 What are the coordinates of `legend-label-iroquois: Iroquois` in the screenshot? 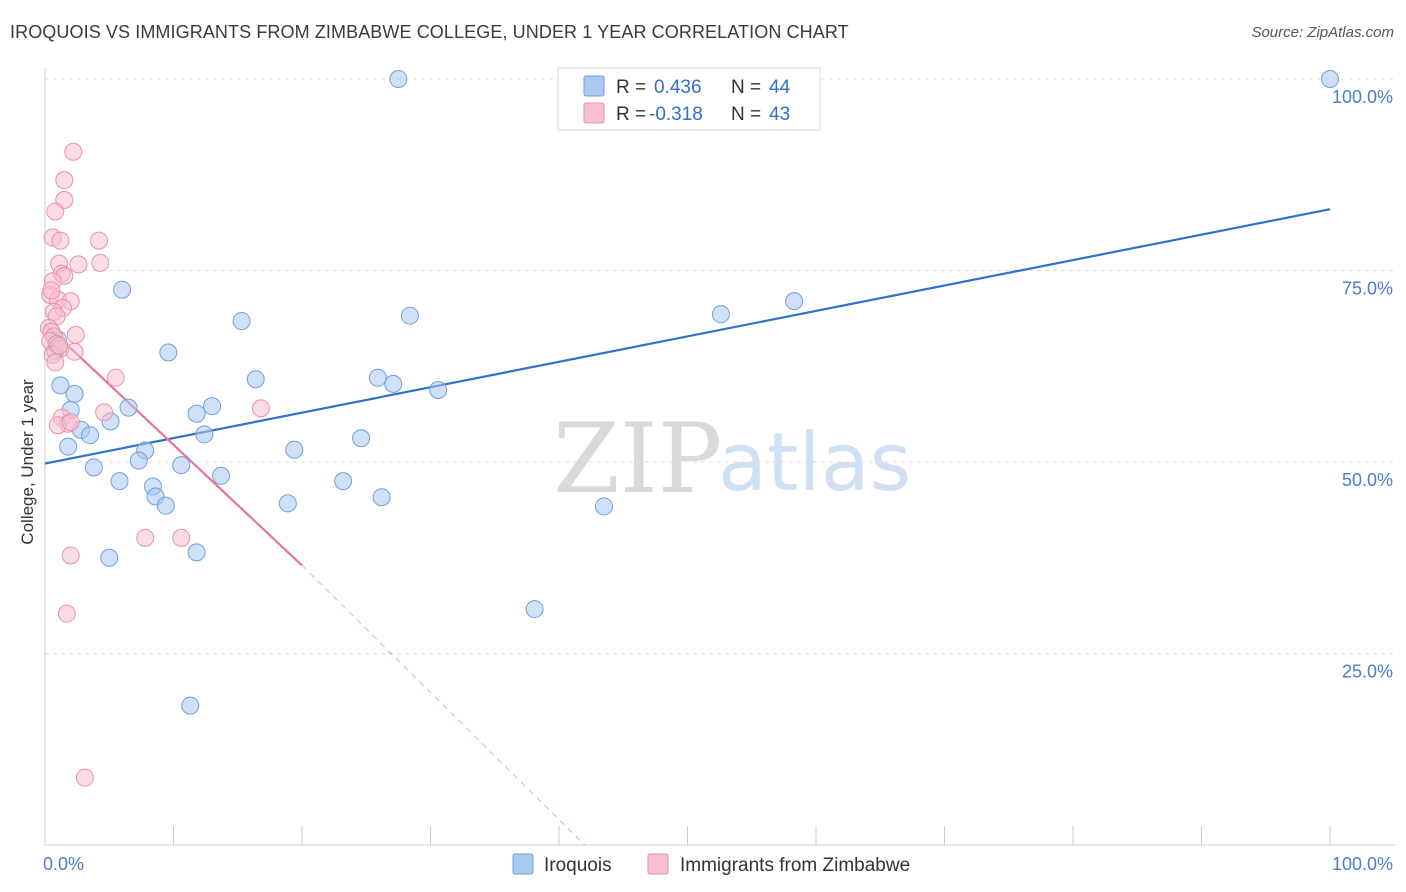 It's located at (578, 865).